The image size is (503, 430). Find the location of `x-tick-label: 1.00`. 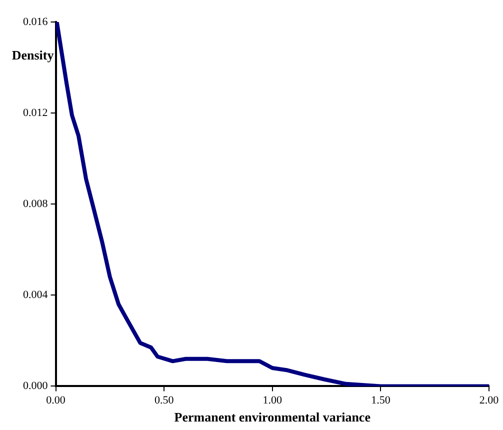

x-tick-label: 1.00 is located at coordinates (272, 400).